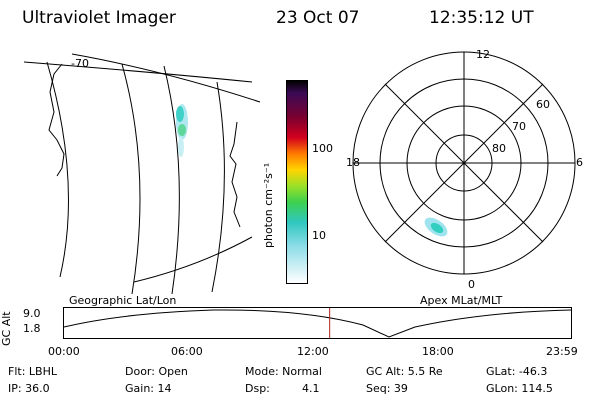  Describe the element at coordinates (319, 235) in the screenshot. I see `colorbar-tick-10: 10` at that location.